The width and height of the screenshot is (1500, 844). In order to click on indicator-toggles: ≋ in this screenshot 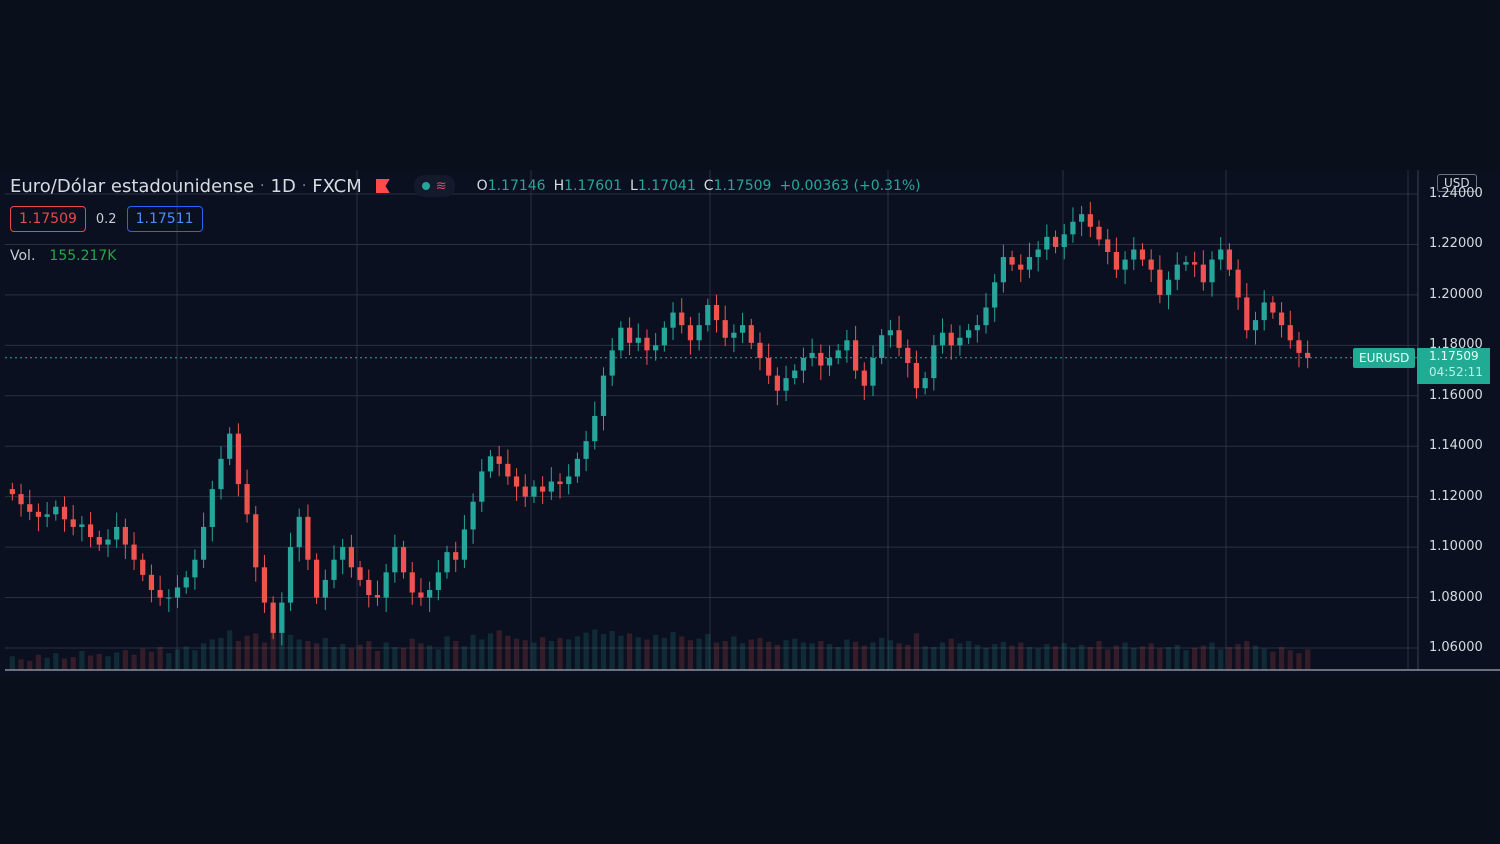, I will do `click(434, 186)`.